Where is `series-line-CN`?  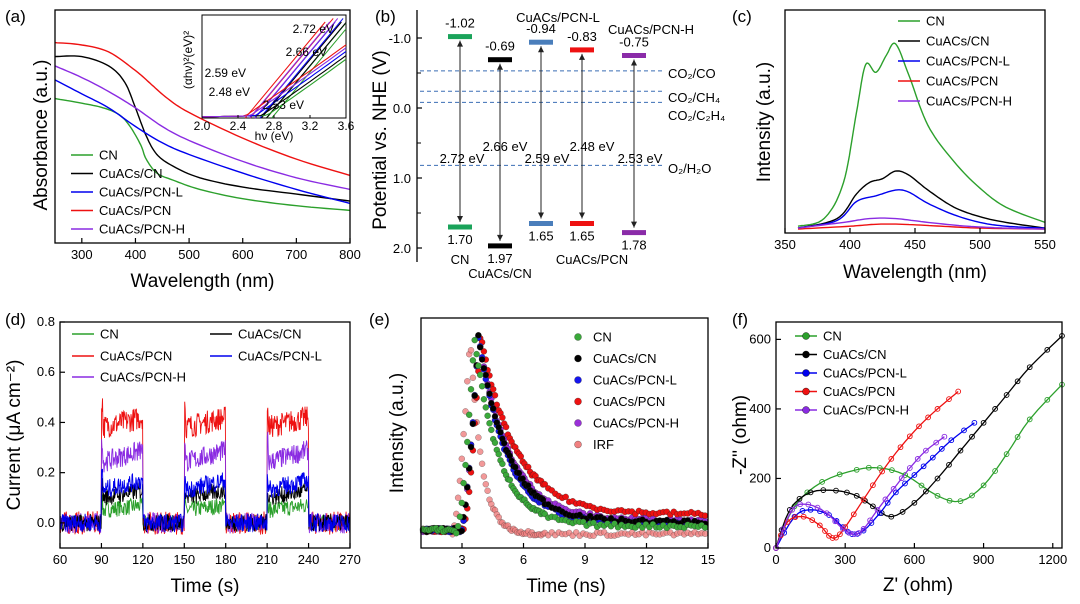 series-line-CN is located at coordinates (205, 513).